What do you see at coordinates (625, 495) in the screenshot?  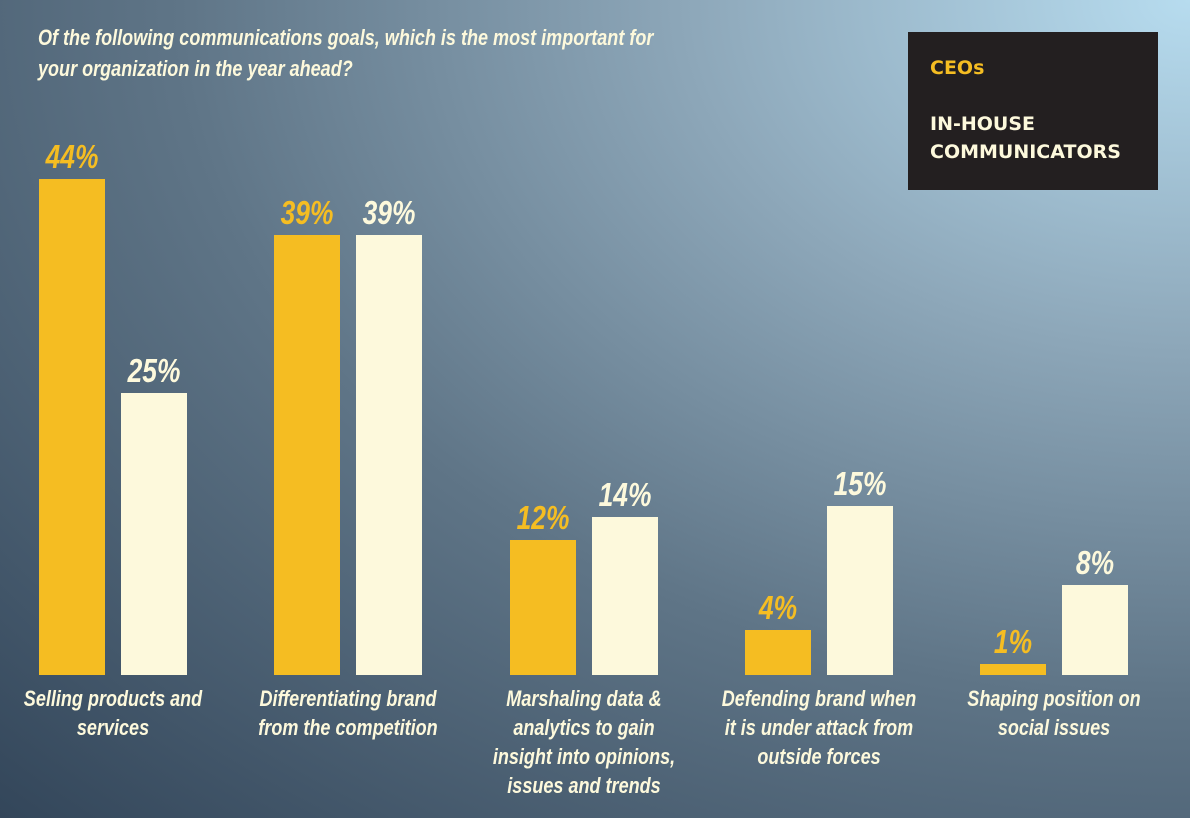 I see `value-label: 14%` at bounding box center [625, 495].